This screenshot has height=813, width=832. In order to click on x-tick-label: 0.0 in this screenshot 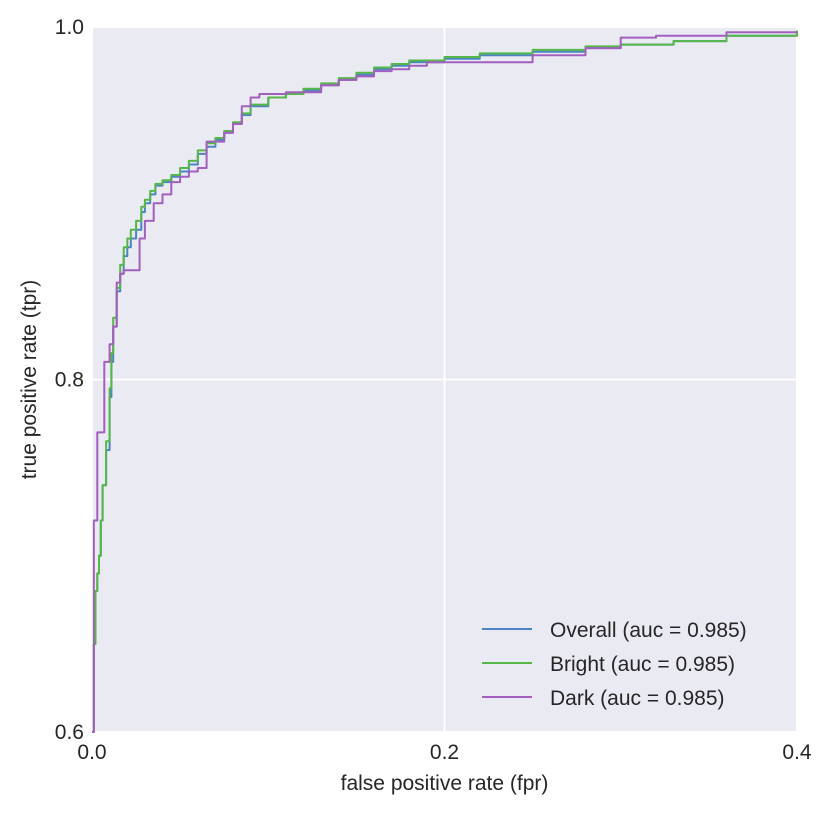, I will do `click(91, 752)`.